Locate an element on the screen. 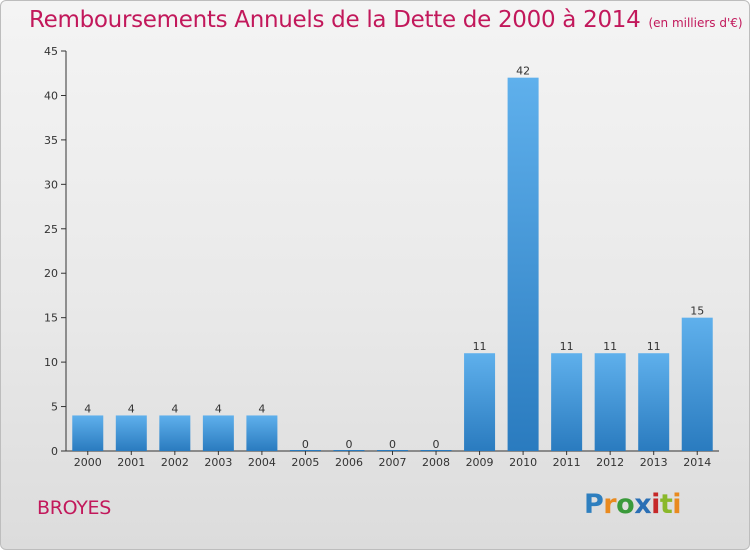 Image resolution: width=750 pixels, height=550 pixels. proxiti-logo: Proxiti is located at coordinates (633, 504).